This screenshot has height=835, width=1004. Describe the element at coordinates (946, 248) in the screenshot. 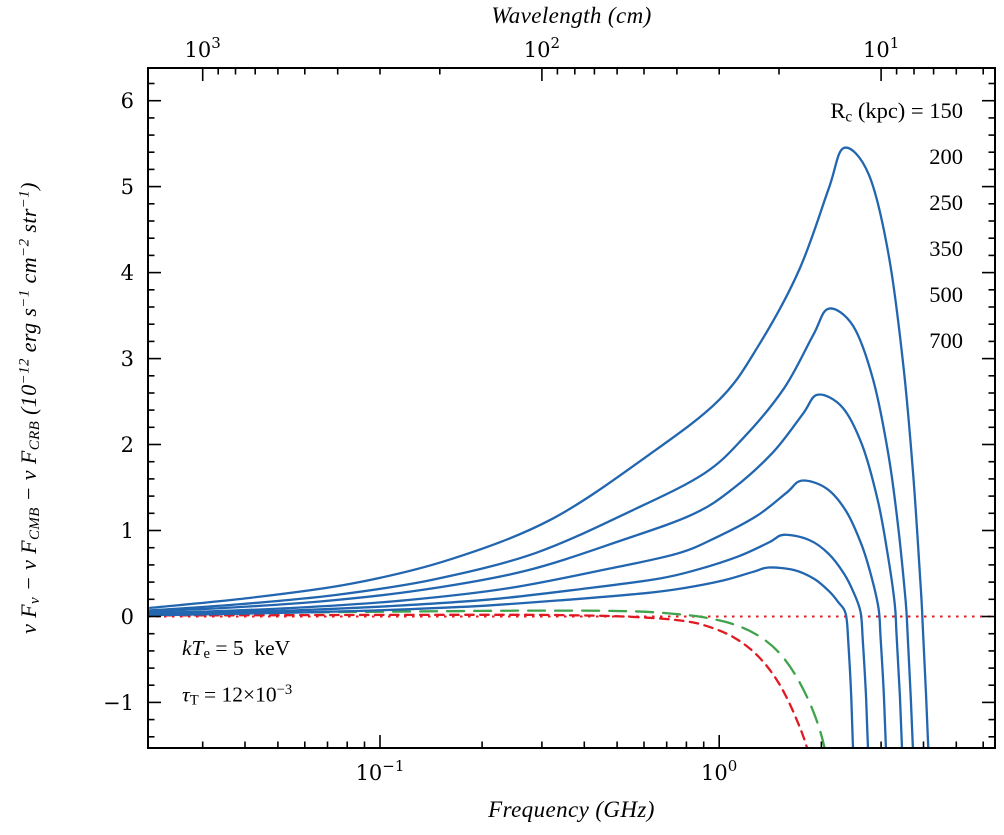

I see `legend-item: 350` at that location.